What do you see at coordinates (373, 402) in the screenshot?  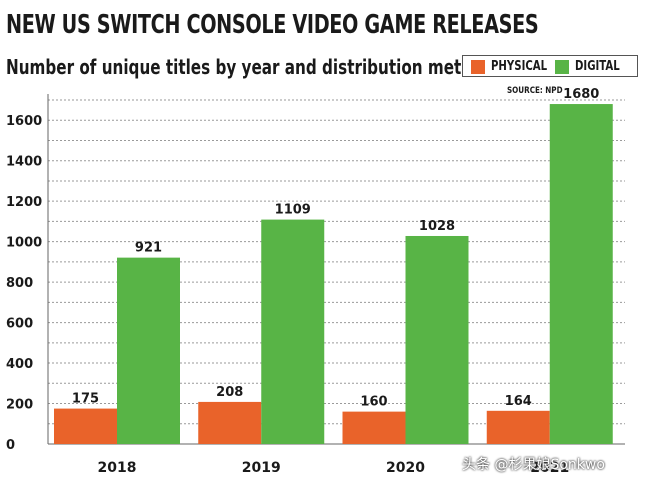 I see `data-label-physical-2020: 160` at bounding box center [373, 402].